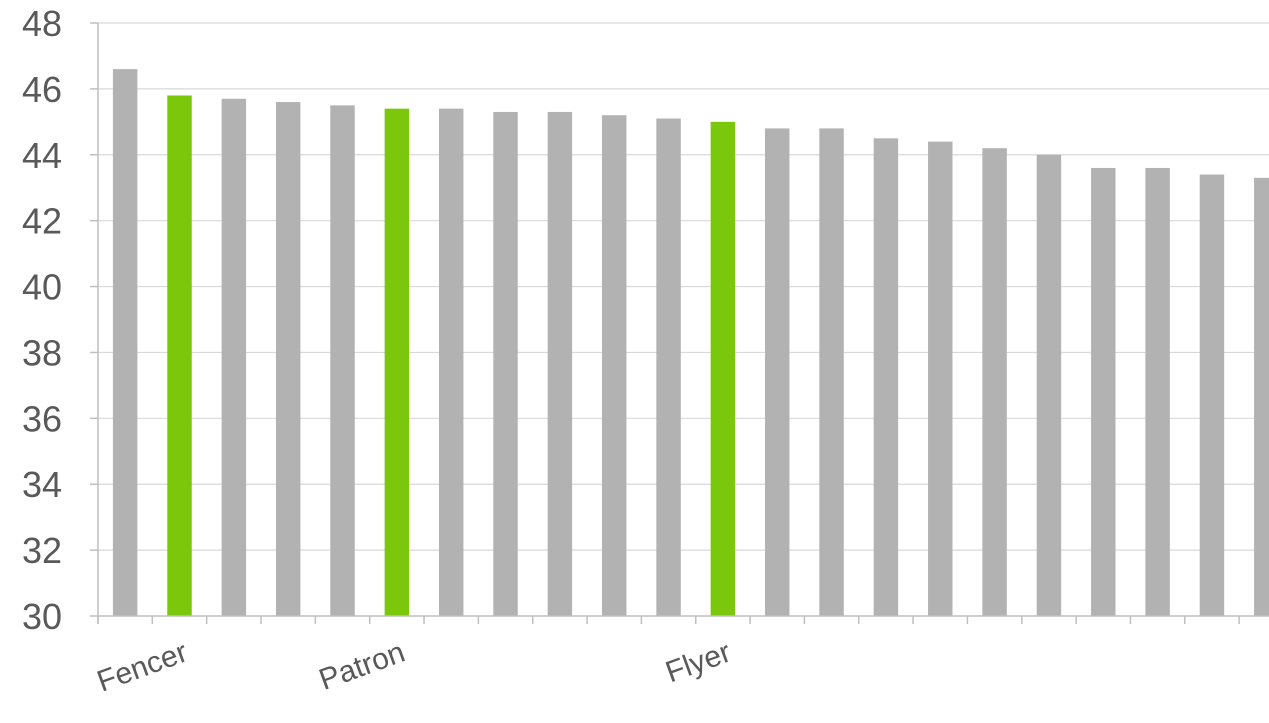 This screenshot has width=1269, height=723. I want to click on y-tick-label: 32, so click(42, 550).